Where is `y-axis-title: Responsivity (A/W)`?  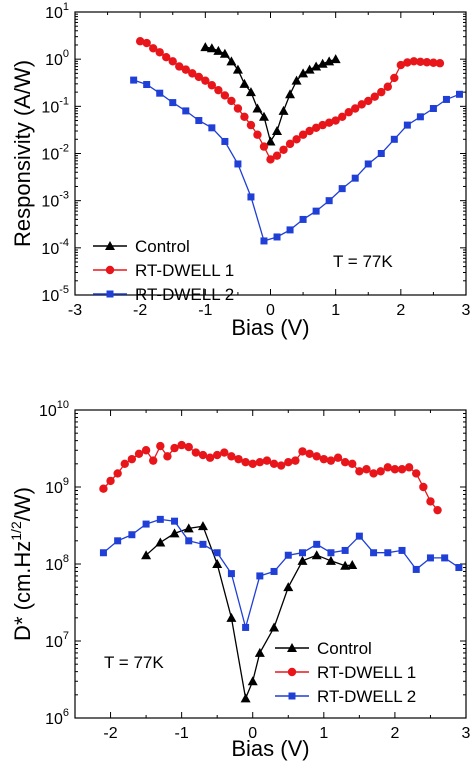
y-axis-title: Responsivity (A/W) is located at coordinates (22, 153).